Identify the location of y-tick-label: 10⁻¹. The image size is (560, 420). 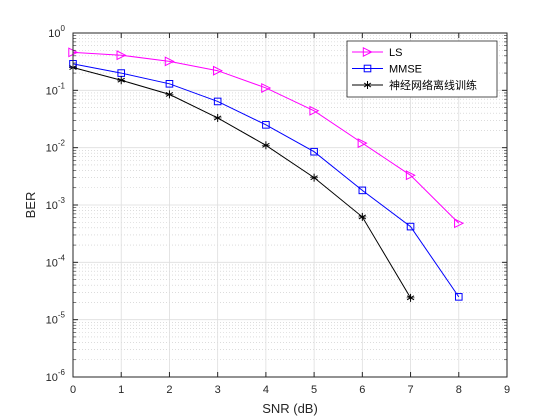
(56, 89).